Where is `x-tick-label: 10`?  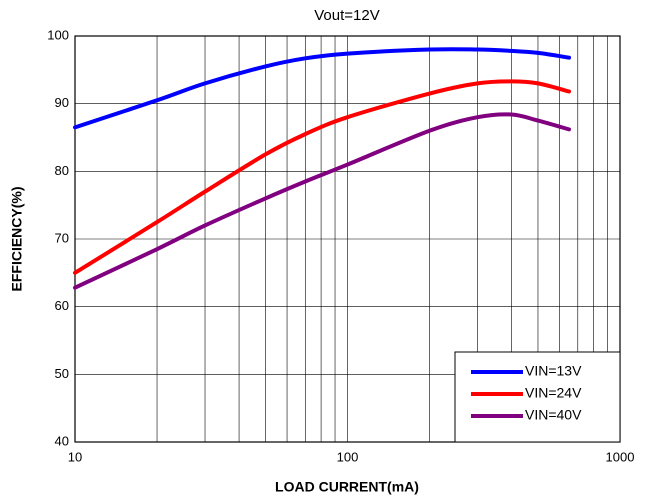 x-tick-label: 10 is located at coordinates (75, 456).